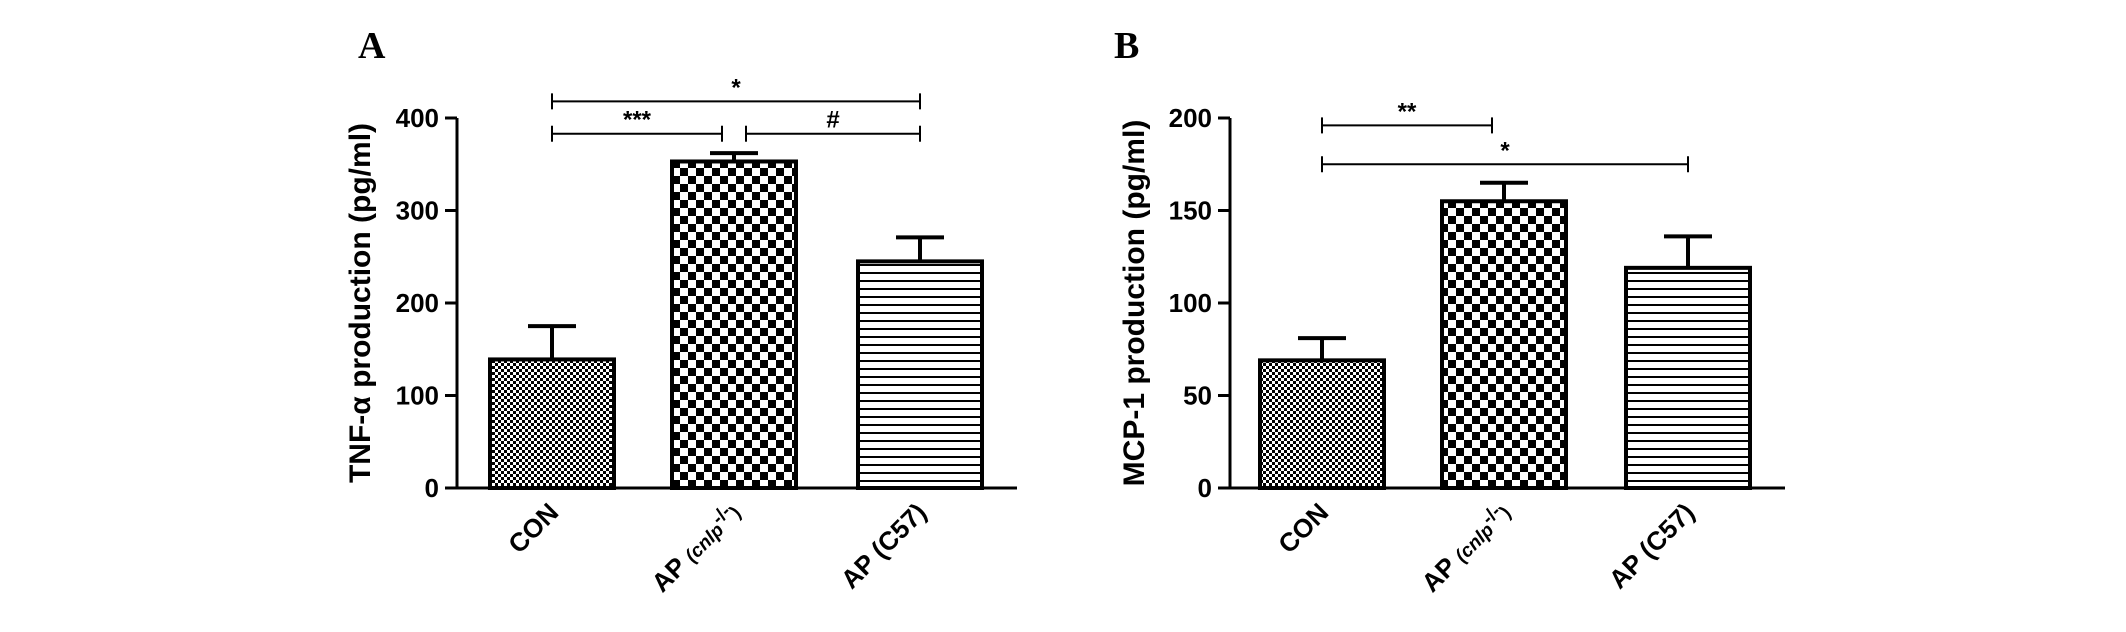 The height and width of the screenshot is (632, 2126). What do you see at coordinates (417, 118) in the screenshot?
I see `y-tick-label: 400` at bounding box center [417, 118].